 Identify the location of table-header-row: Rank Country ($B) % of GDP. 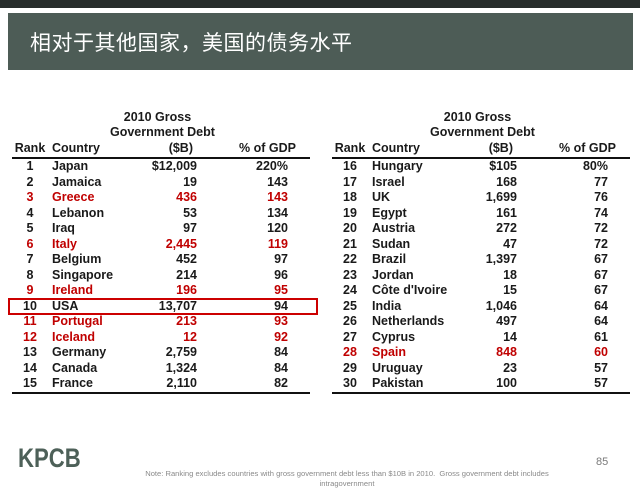
(481, 149).